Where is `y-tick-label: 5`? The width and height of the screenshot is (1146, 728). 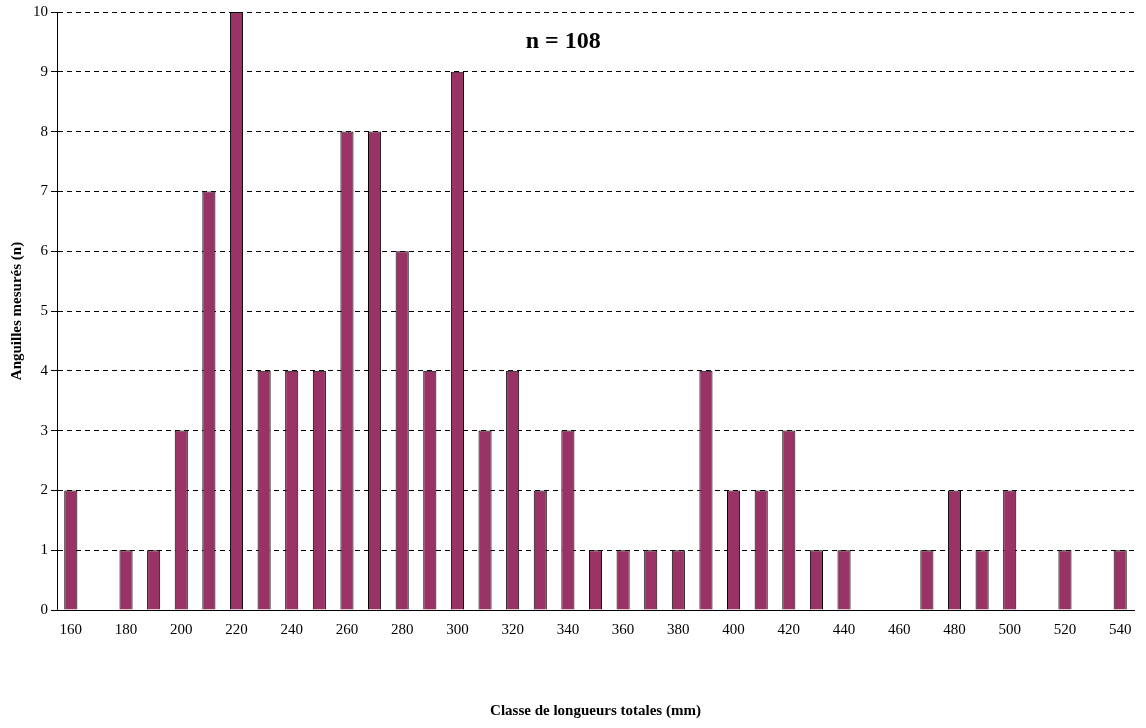 y-tick-label: 5 is located at coordinates (44, 309).